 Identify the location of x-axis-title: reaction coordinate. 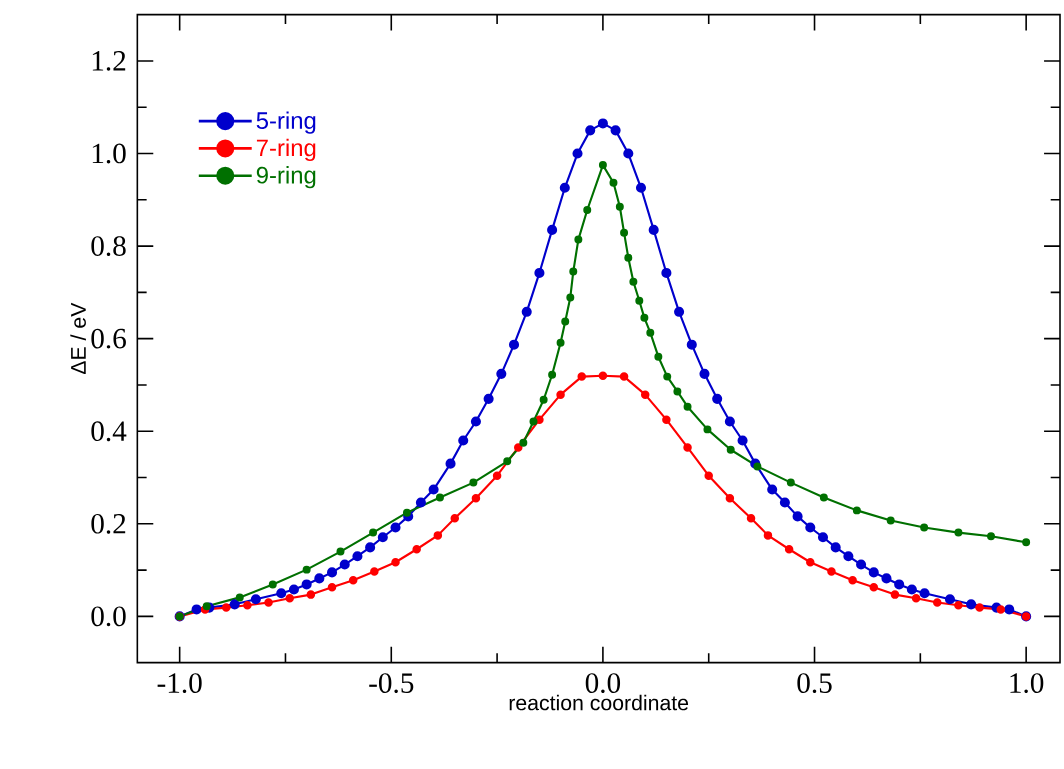
(599, 702).